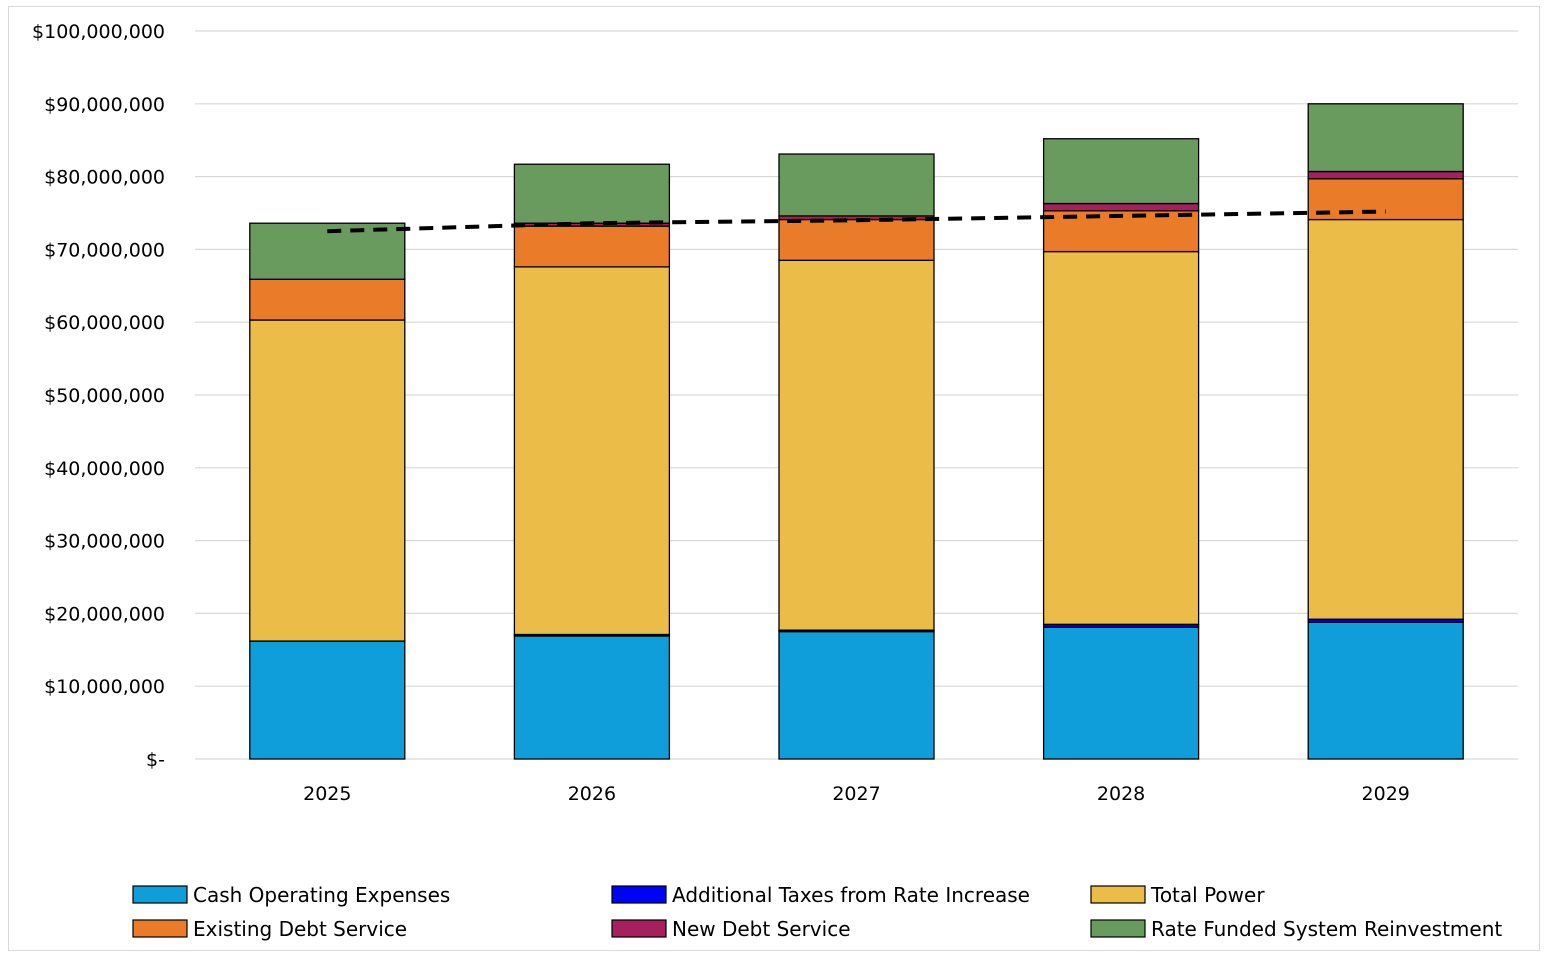  I want to click on legend-item: Rate Funded System Reinvestment, so click(1296, 929).